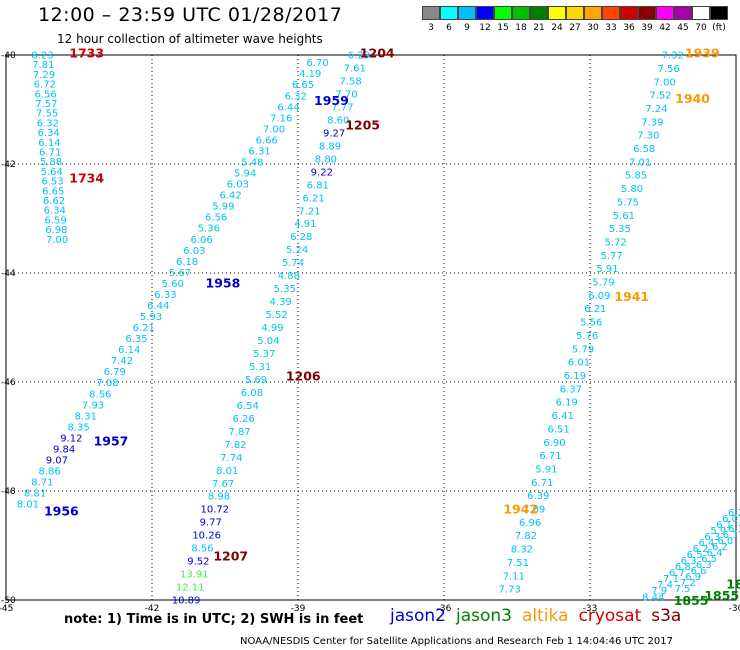  I want to click on wave-height-value: 9.77, so click(211, 523).